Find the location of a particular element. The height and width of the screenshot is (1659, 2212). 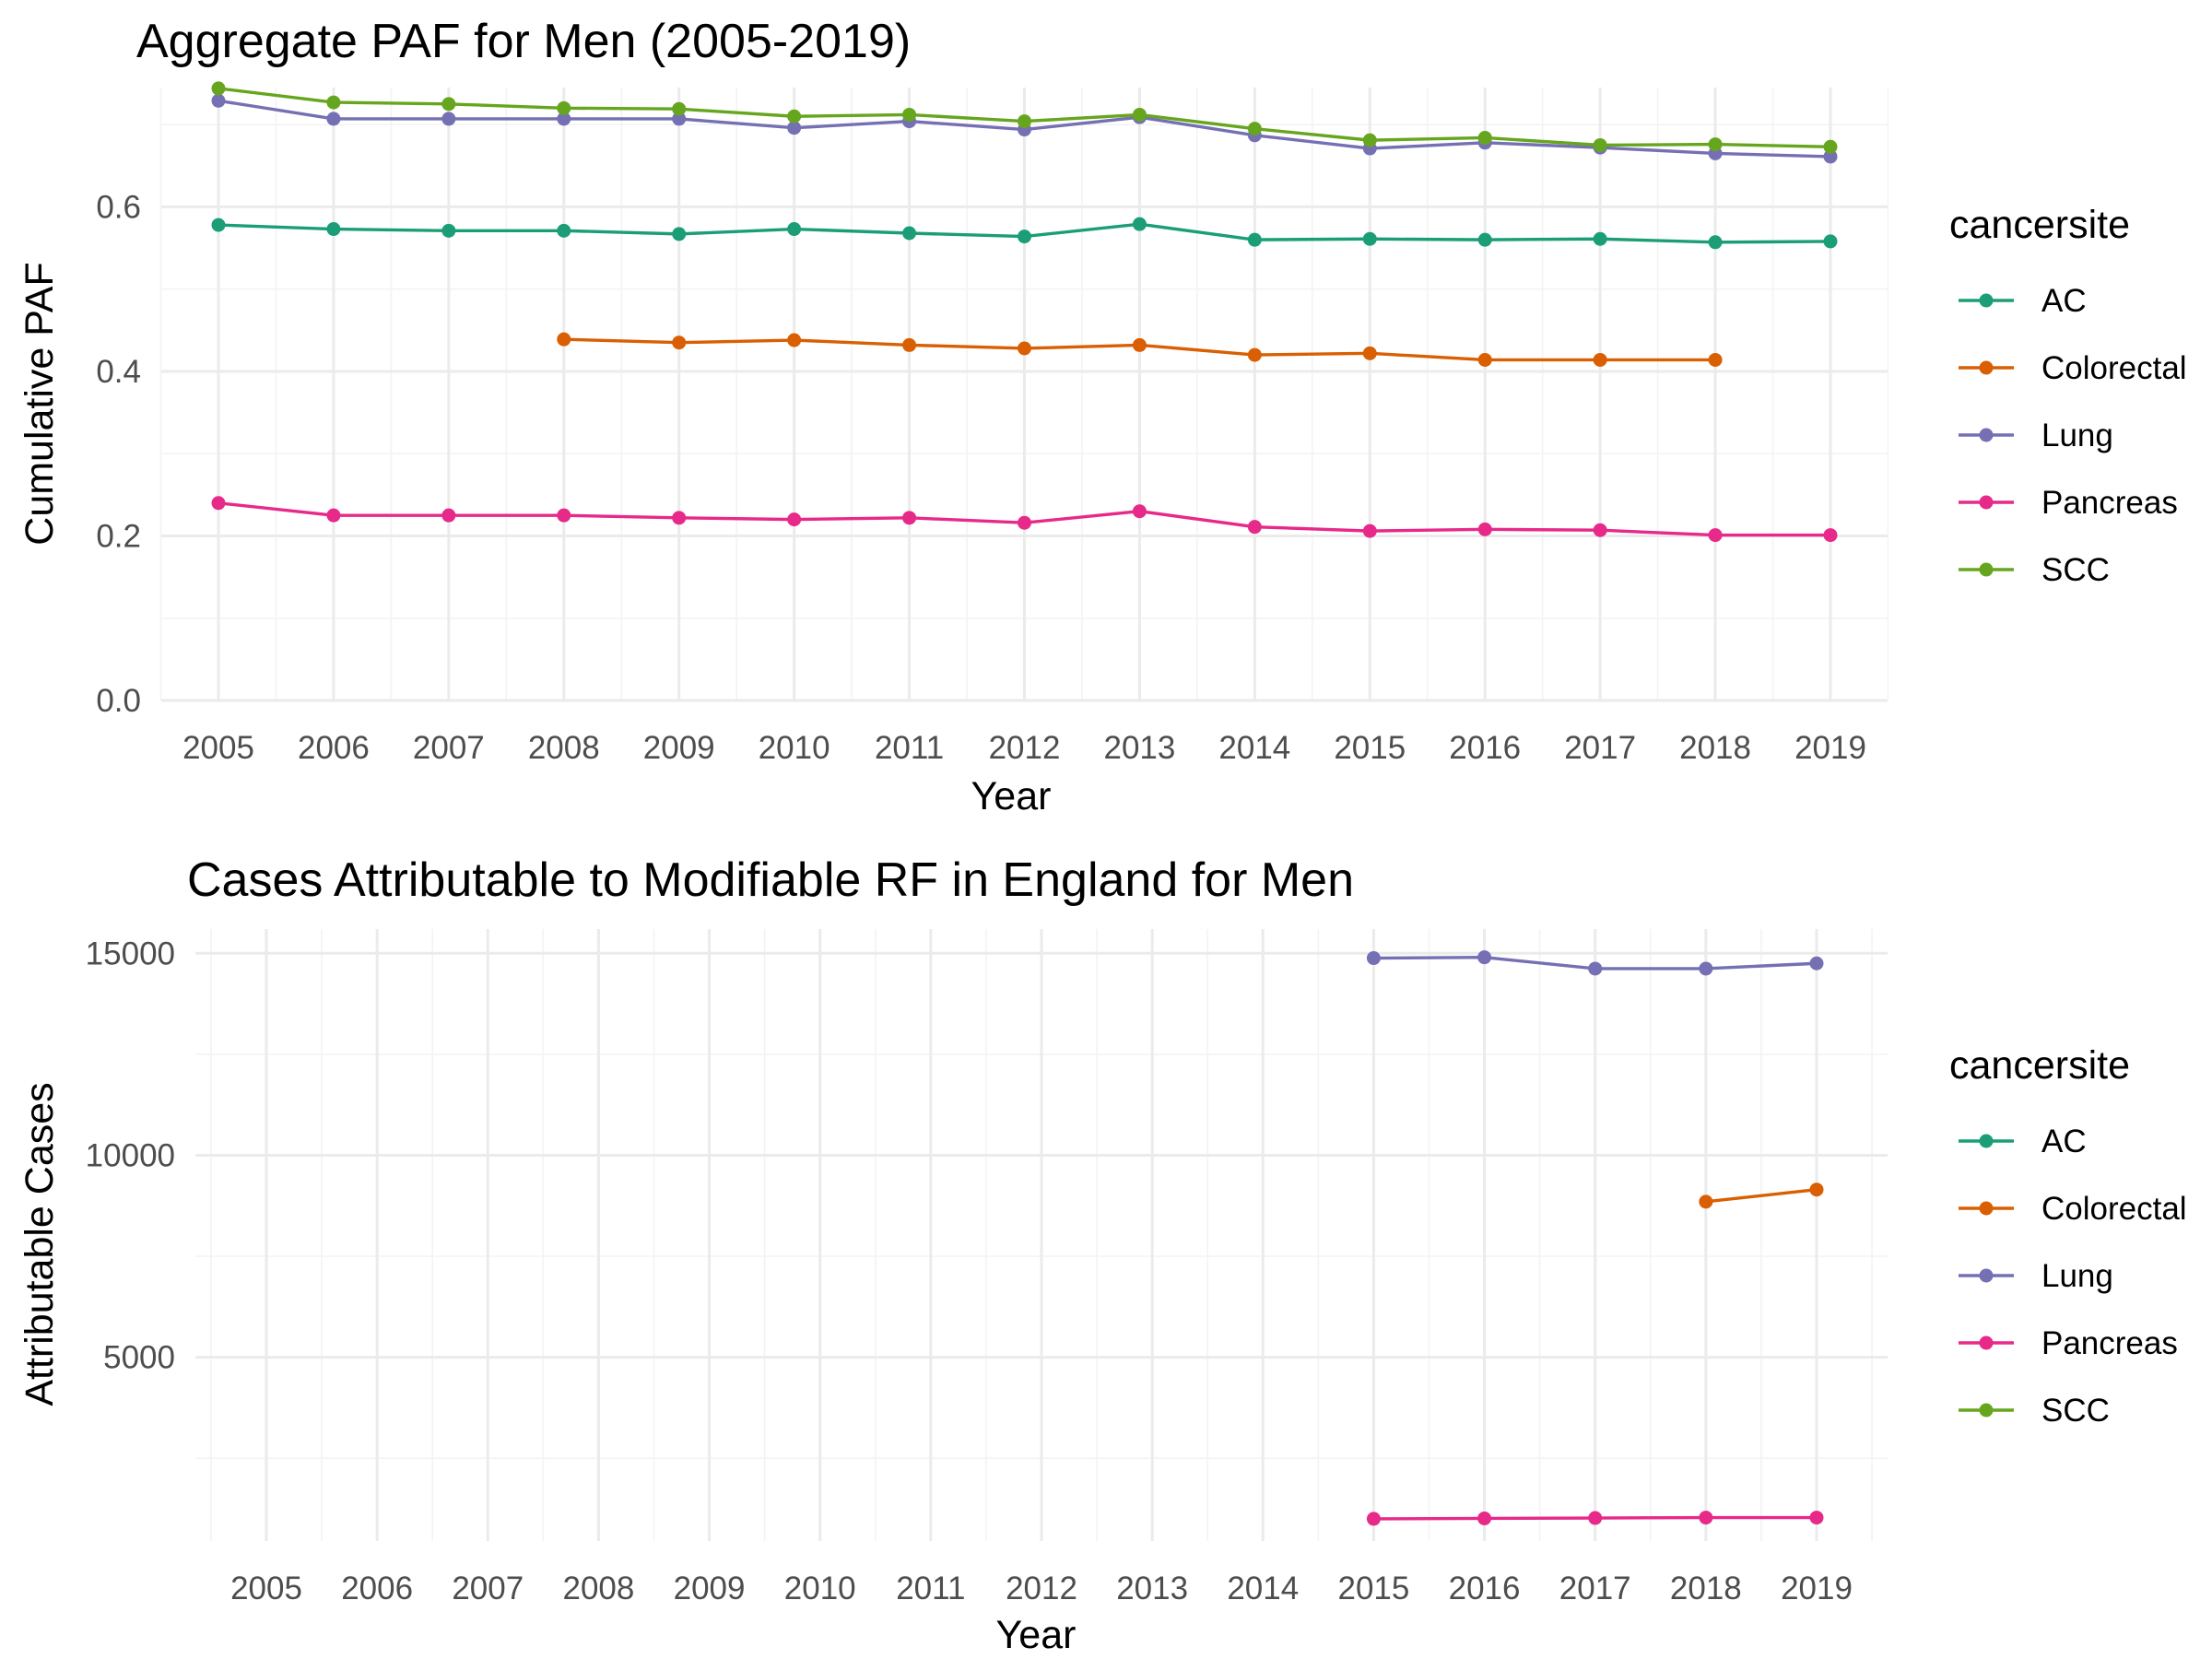

y-tick-label: 5000 is located at coordinates (139, 1358).